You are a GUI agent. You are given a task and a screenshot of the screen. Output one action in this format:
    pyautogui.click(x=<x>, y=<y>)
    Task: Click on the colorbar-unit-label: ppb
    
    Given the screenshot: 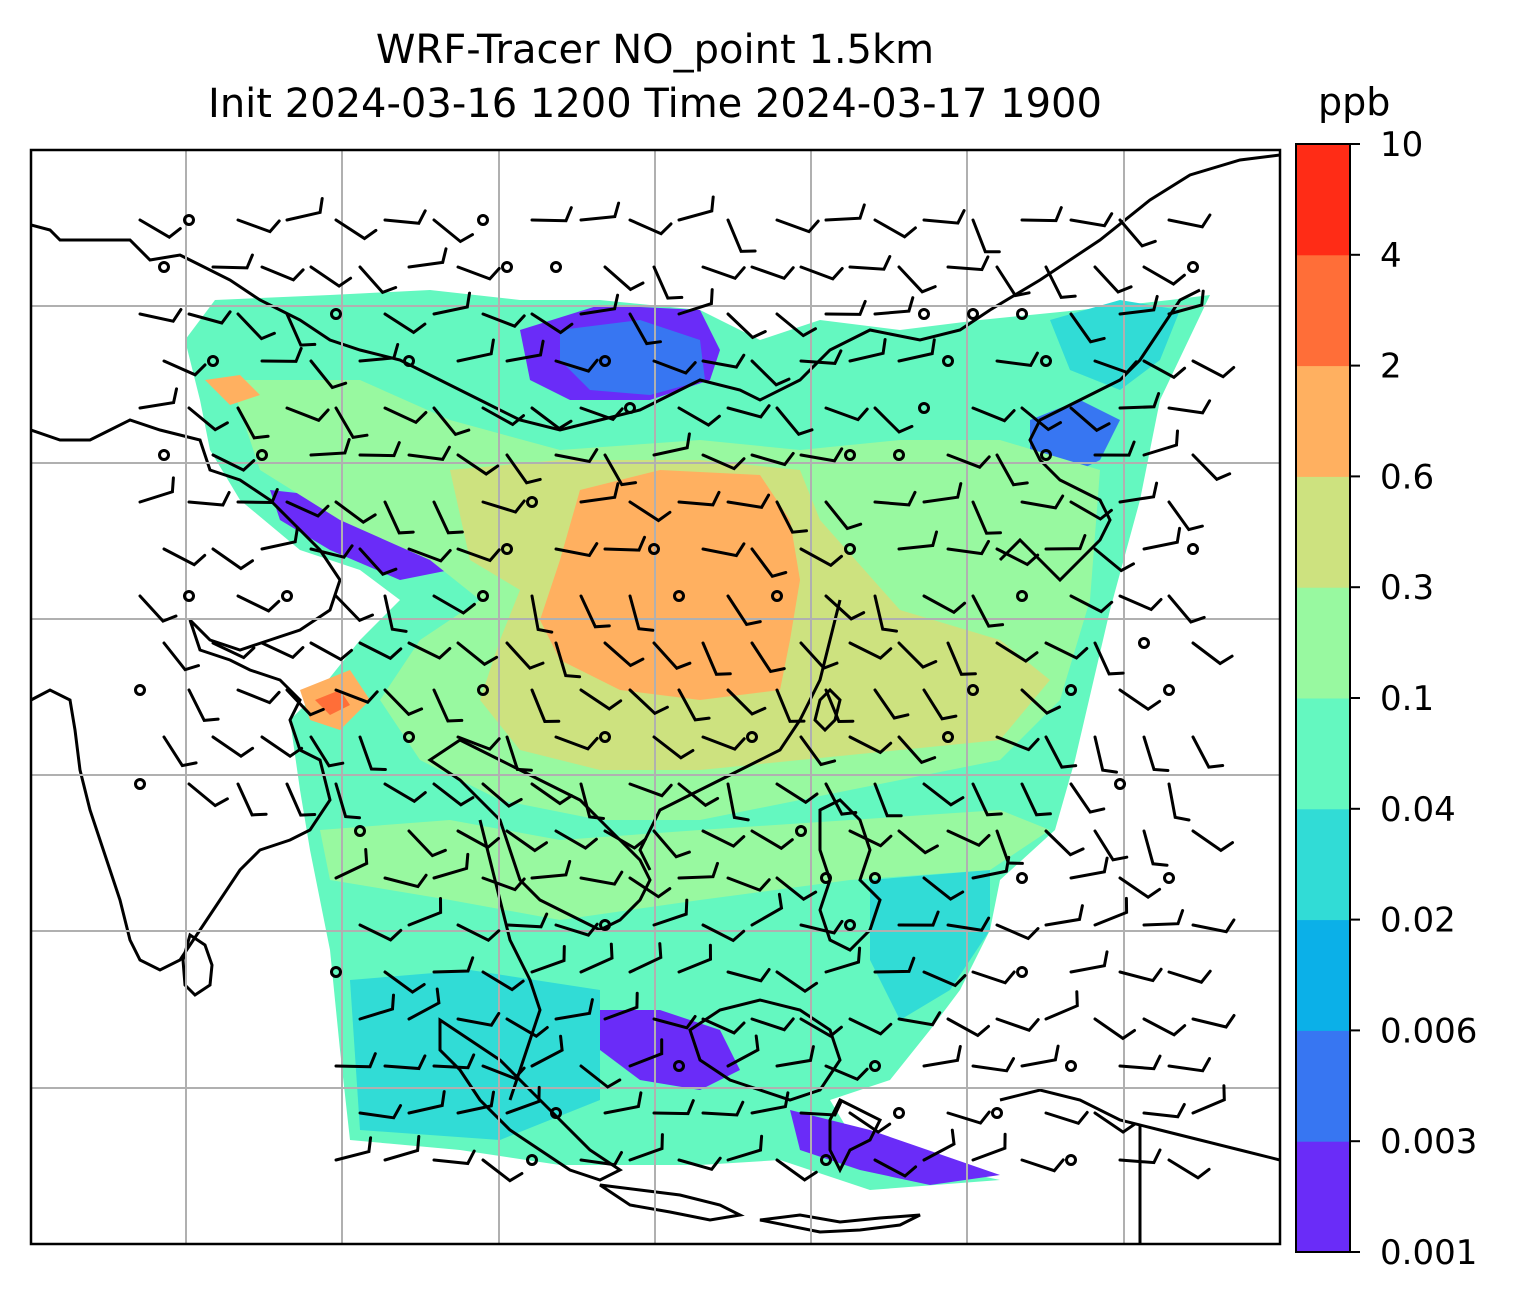 What is the action you would take?
    pyautogui.click(x=1354, y=102)
    